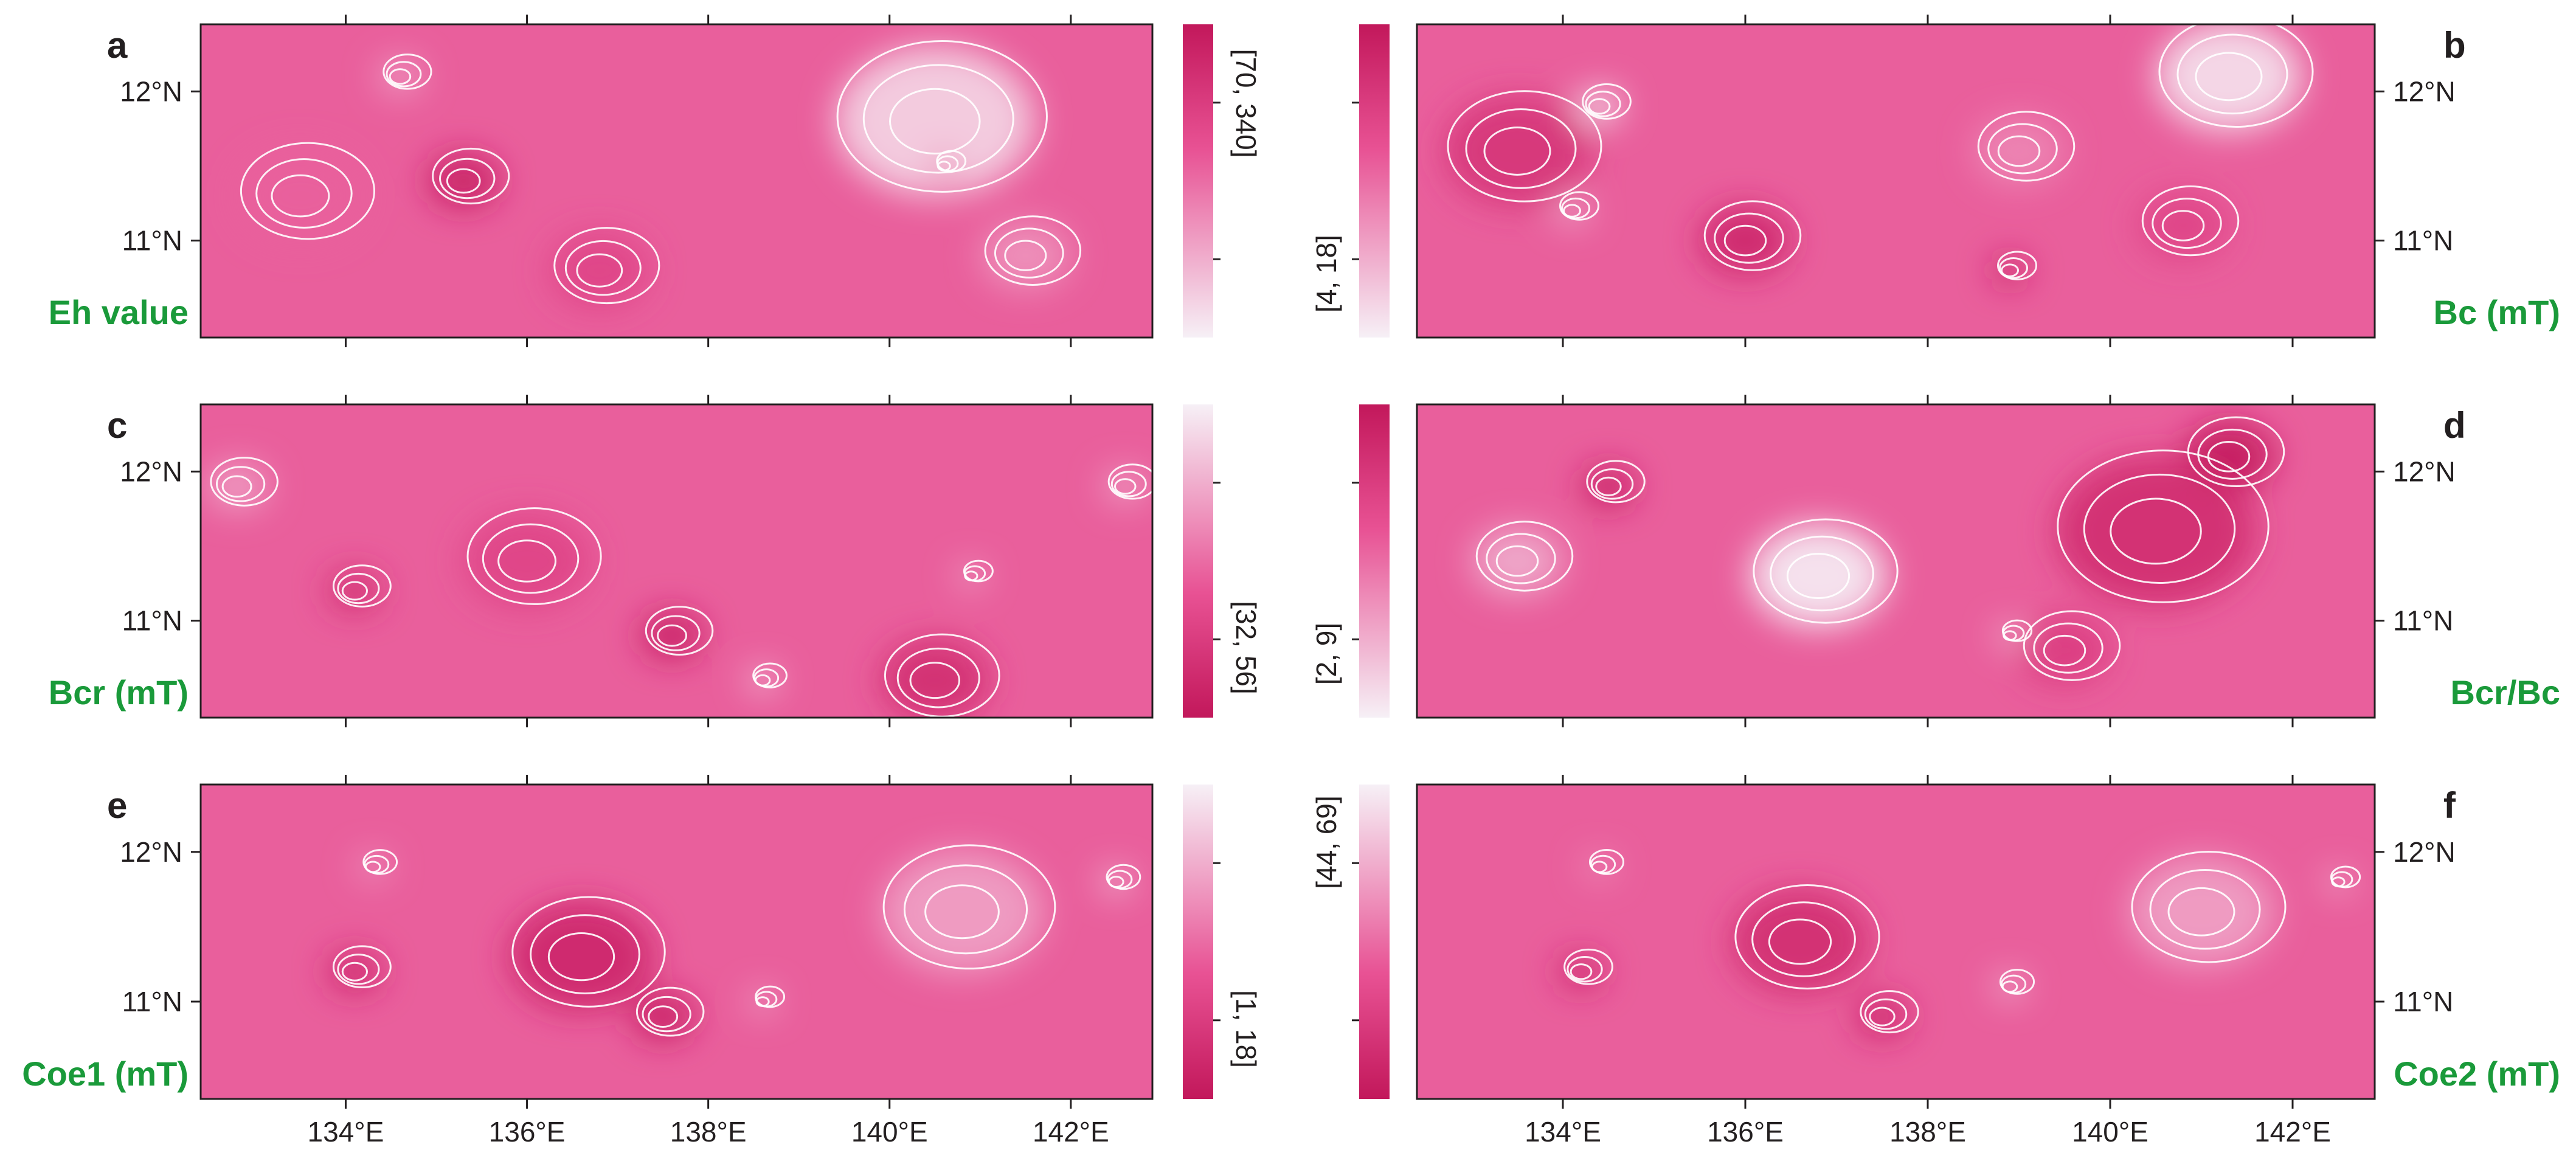 The height and width of the screenshot is (1164, 2576). I want to click on variable-label: Coe2 (mT), so click(2477, 1074).